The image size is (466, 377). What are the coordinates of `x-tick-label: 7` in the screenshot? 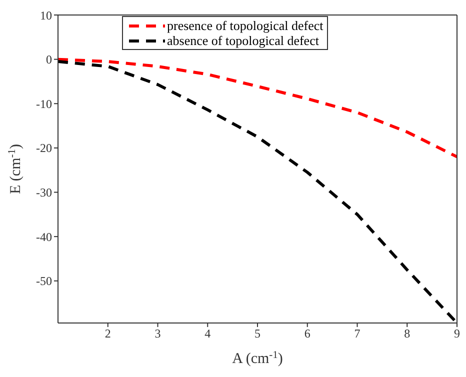 It's located at (357, 333).